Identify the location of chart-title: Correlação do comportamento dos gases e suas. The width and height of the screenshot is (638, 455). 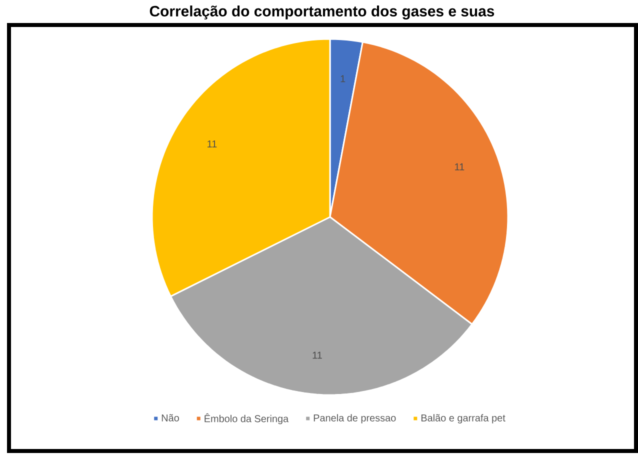
(322, 13).